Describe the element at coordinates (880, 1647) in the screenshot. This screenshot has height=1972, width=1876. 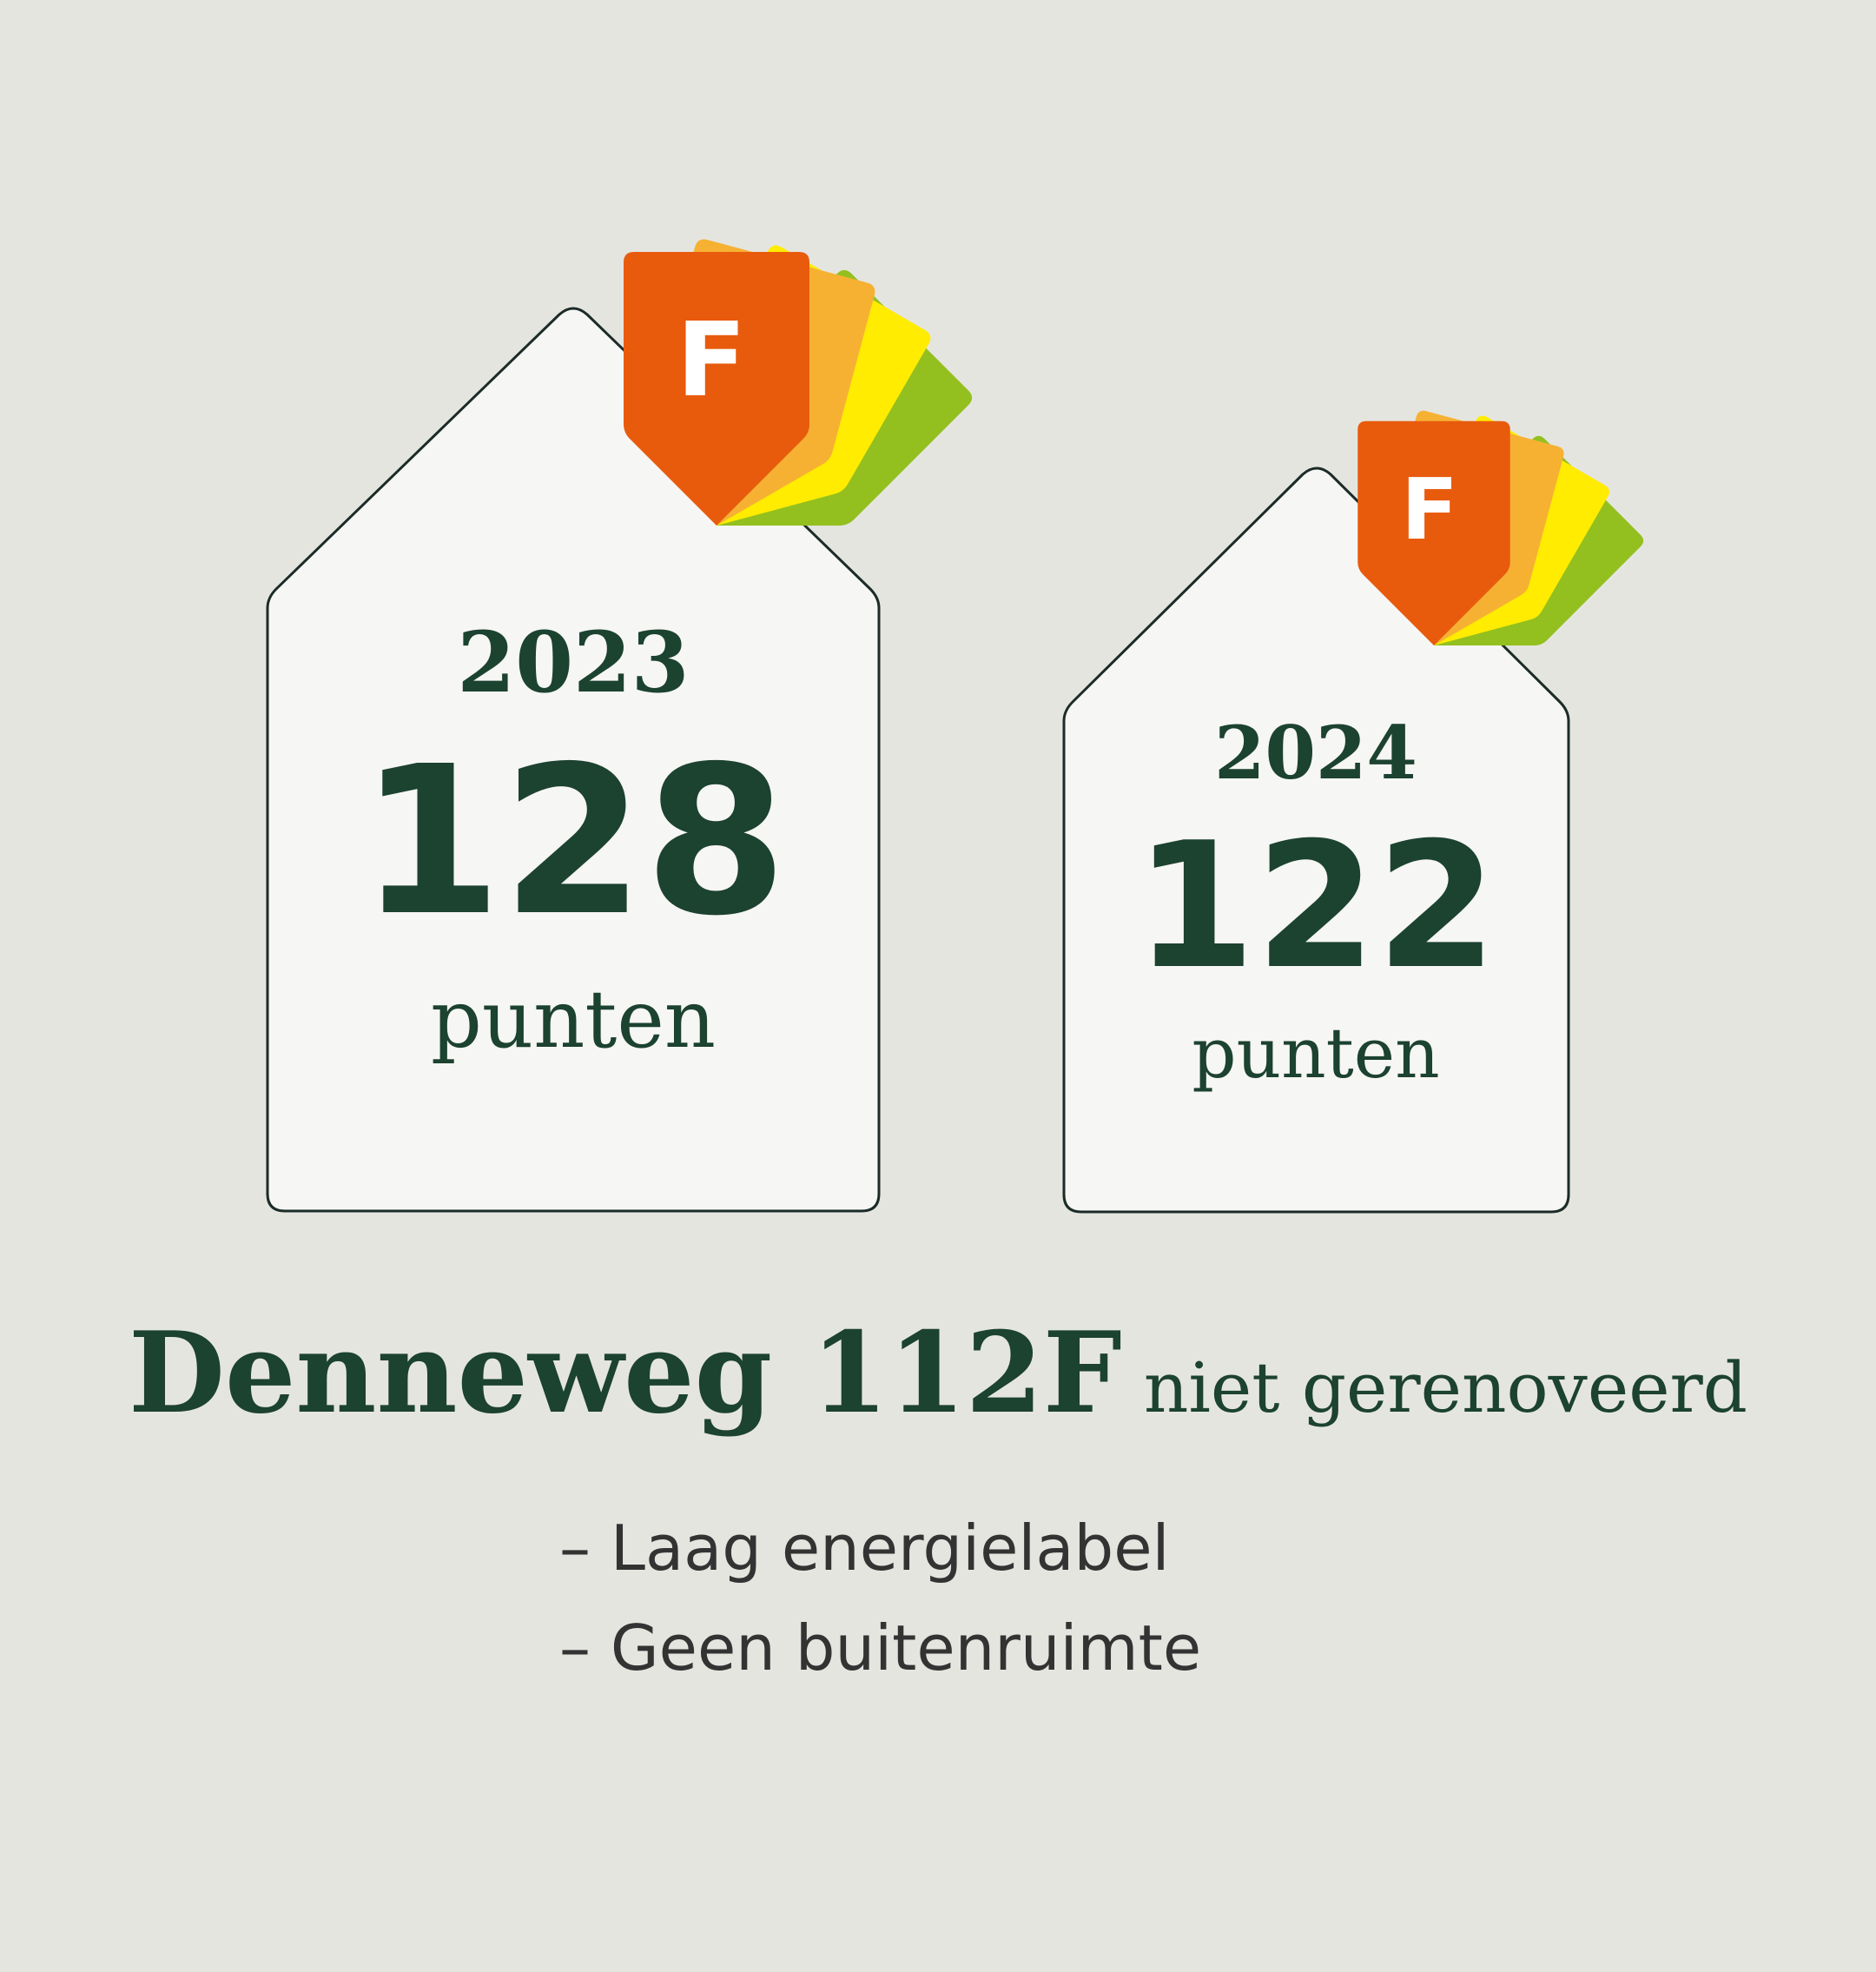
I see `bullet-item: – Geen buitenruimte` at that location.